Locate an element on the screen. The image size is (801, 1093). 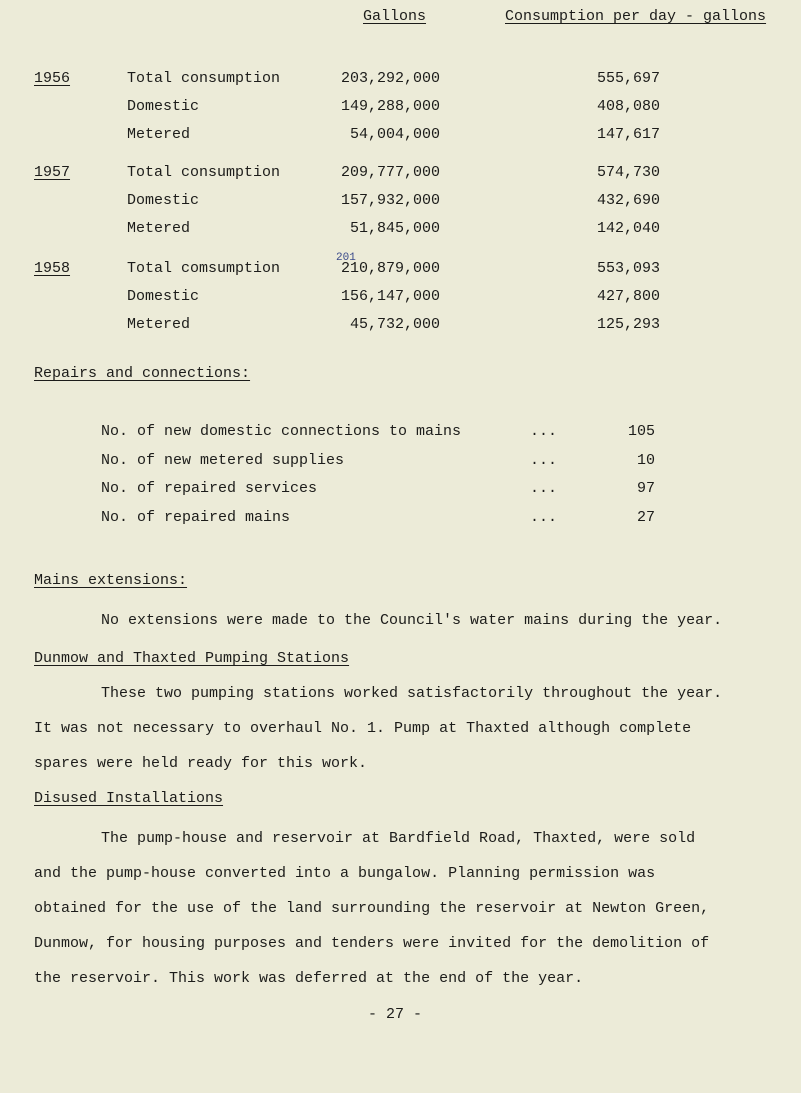
repair-item-label: No. of repaired services is located at coordinates (209, 488).